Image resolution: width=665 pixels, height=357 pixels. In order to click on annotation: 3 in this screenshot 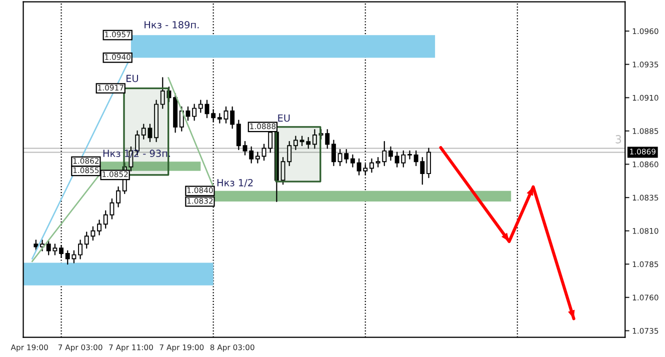, I will do `click(619, 139)`.